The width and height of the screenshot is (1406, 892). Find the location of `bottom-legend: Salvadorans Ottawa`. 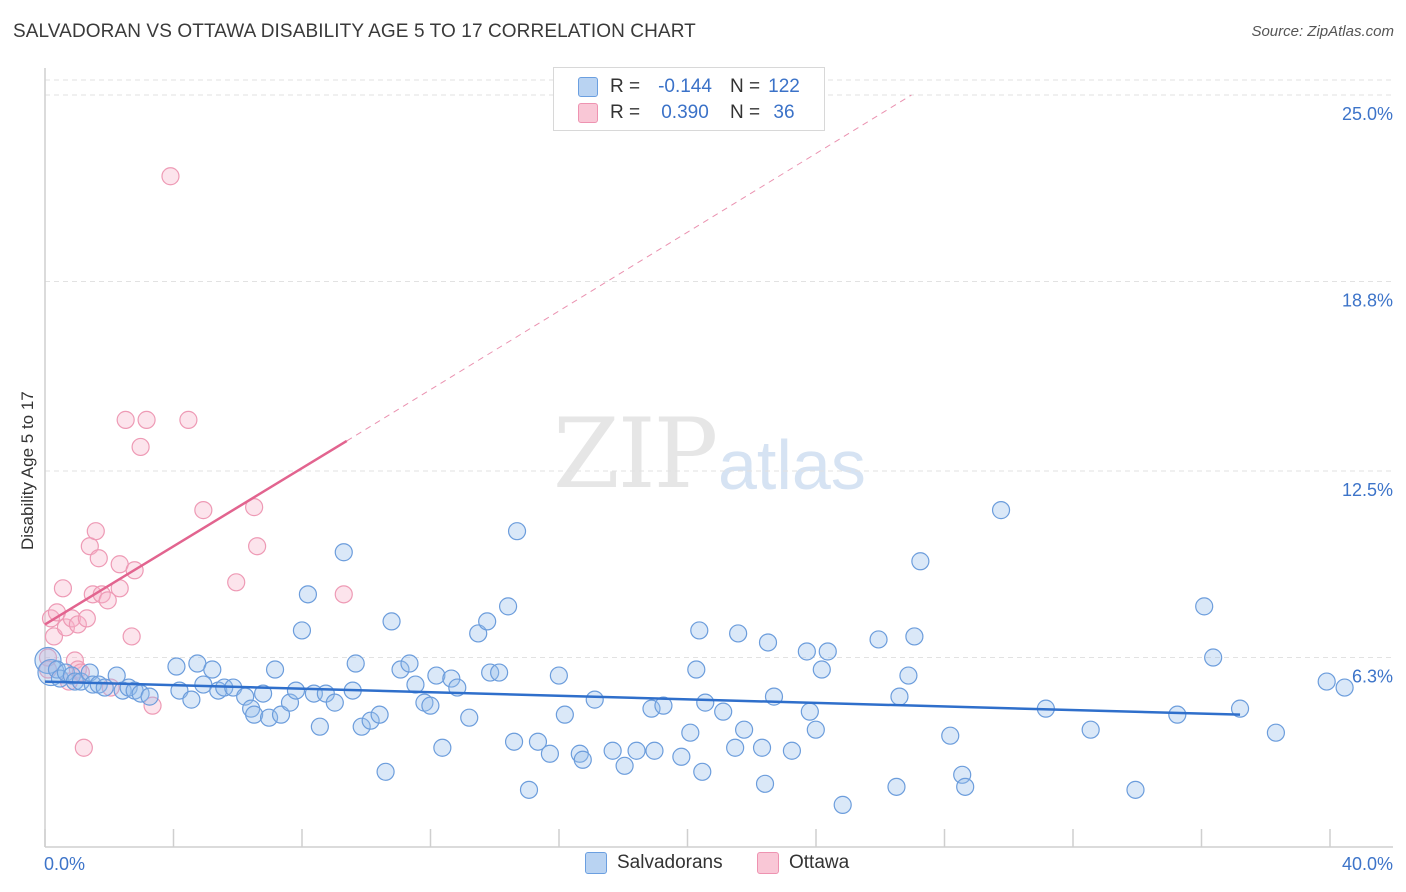

bottom-legend: Salvadorans Ottawa is located at coordinates (703, 864).